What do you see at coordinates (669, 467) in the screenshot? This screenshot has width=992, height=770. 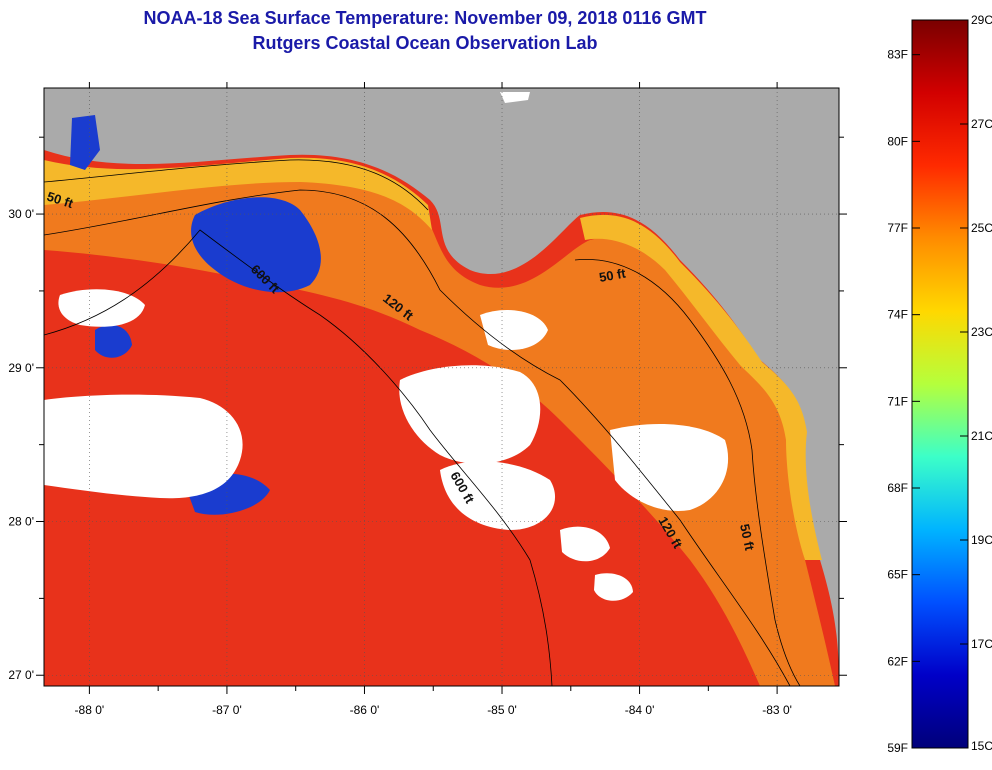 I see `cloud-mass-east` at bounding box center [669, 467].